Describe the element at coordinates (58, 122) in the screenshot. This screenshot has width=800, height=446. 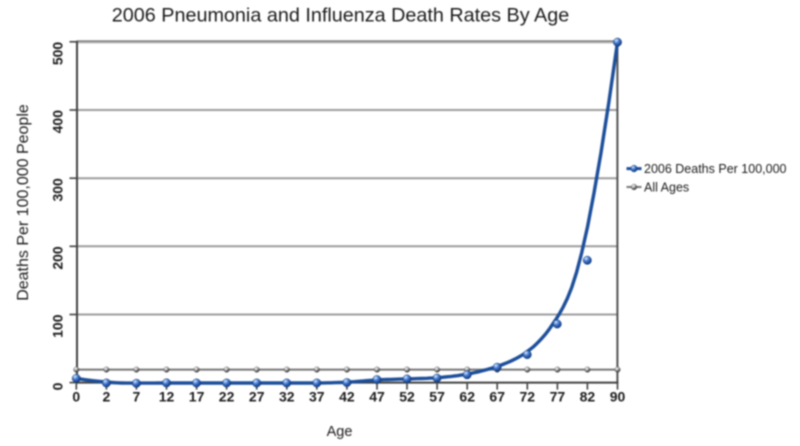
I see `svg-text: 400` at that location.